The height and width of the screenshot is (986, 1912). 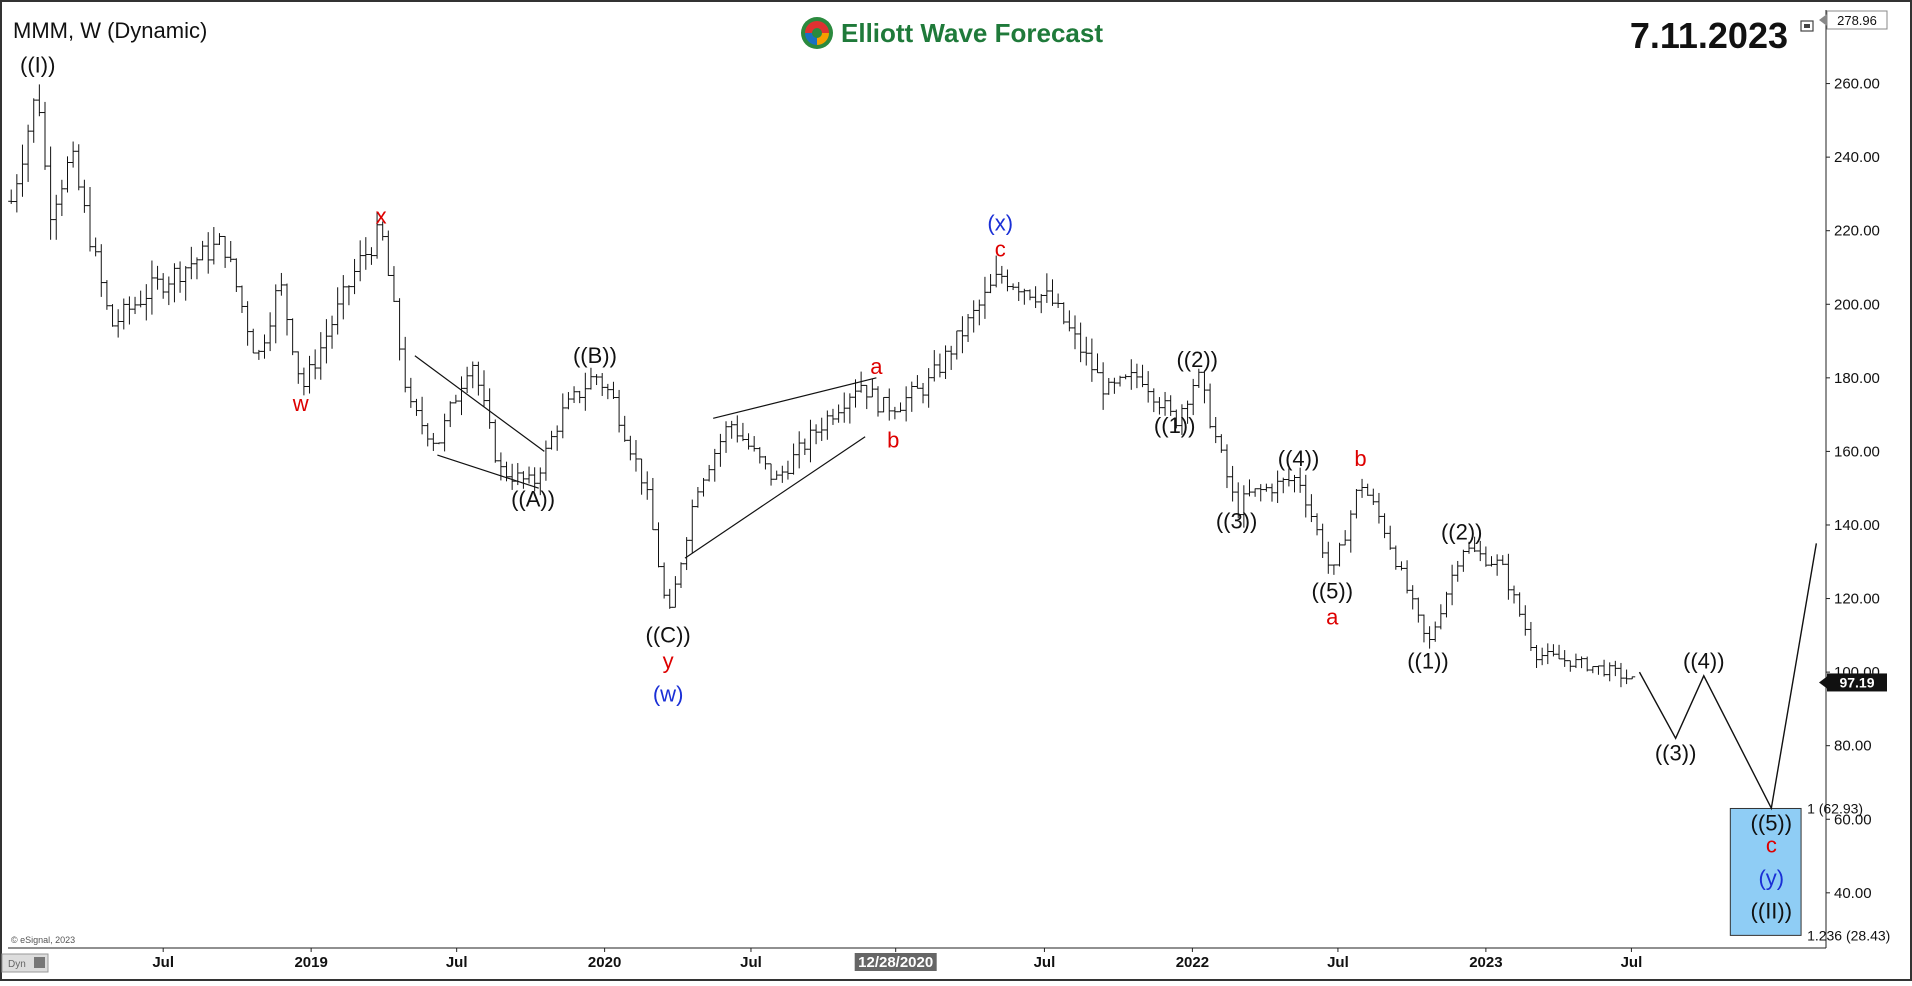 I want to click on wave-label: (w), so click(x=668, y=694).